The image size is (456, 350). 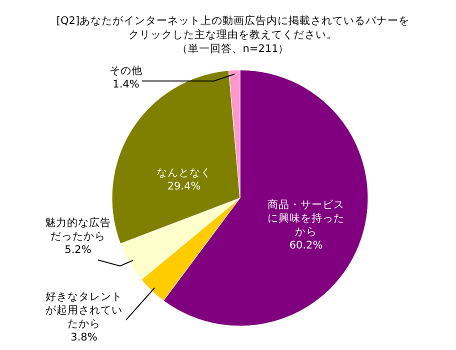 I want to click on chart-subtitle: （単一回答、n=211）, so click(x=233, y=49).